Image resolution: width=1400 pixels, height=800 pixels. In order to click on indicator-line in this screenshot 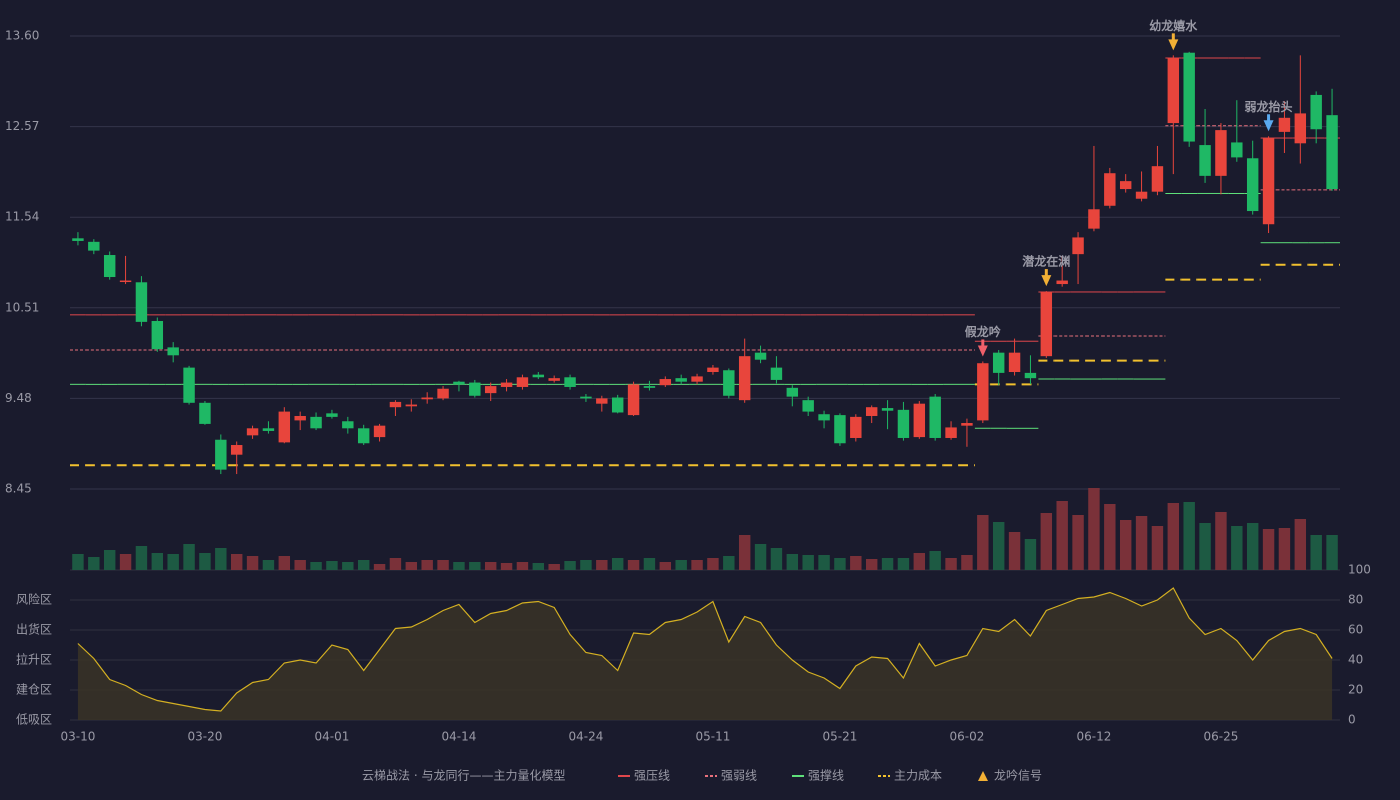, I will do `click(705, 649)`.